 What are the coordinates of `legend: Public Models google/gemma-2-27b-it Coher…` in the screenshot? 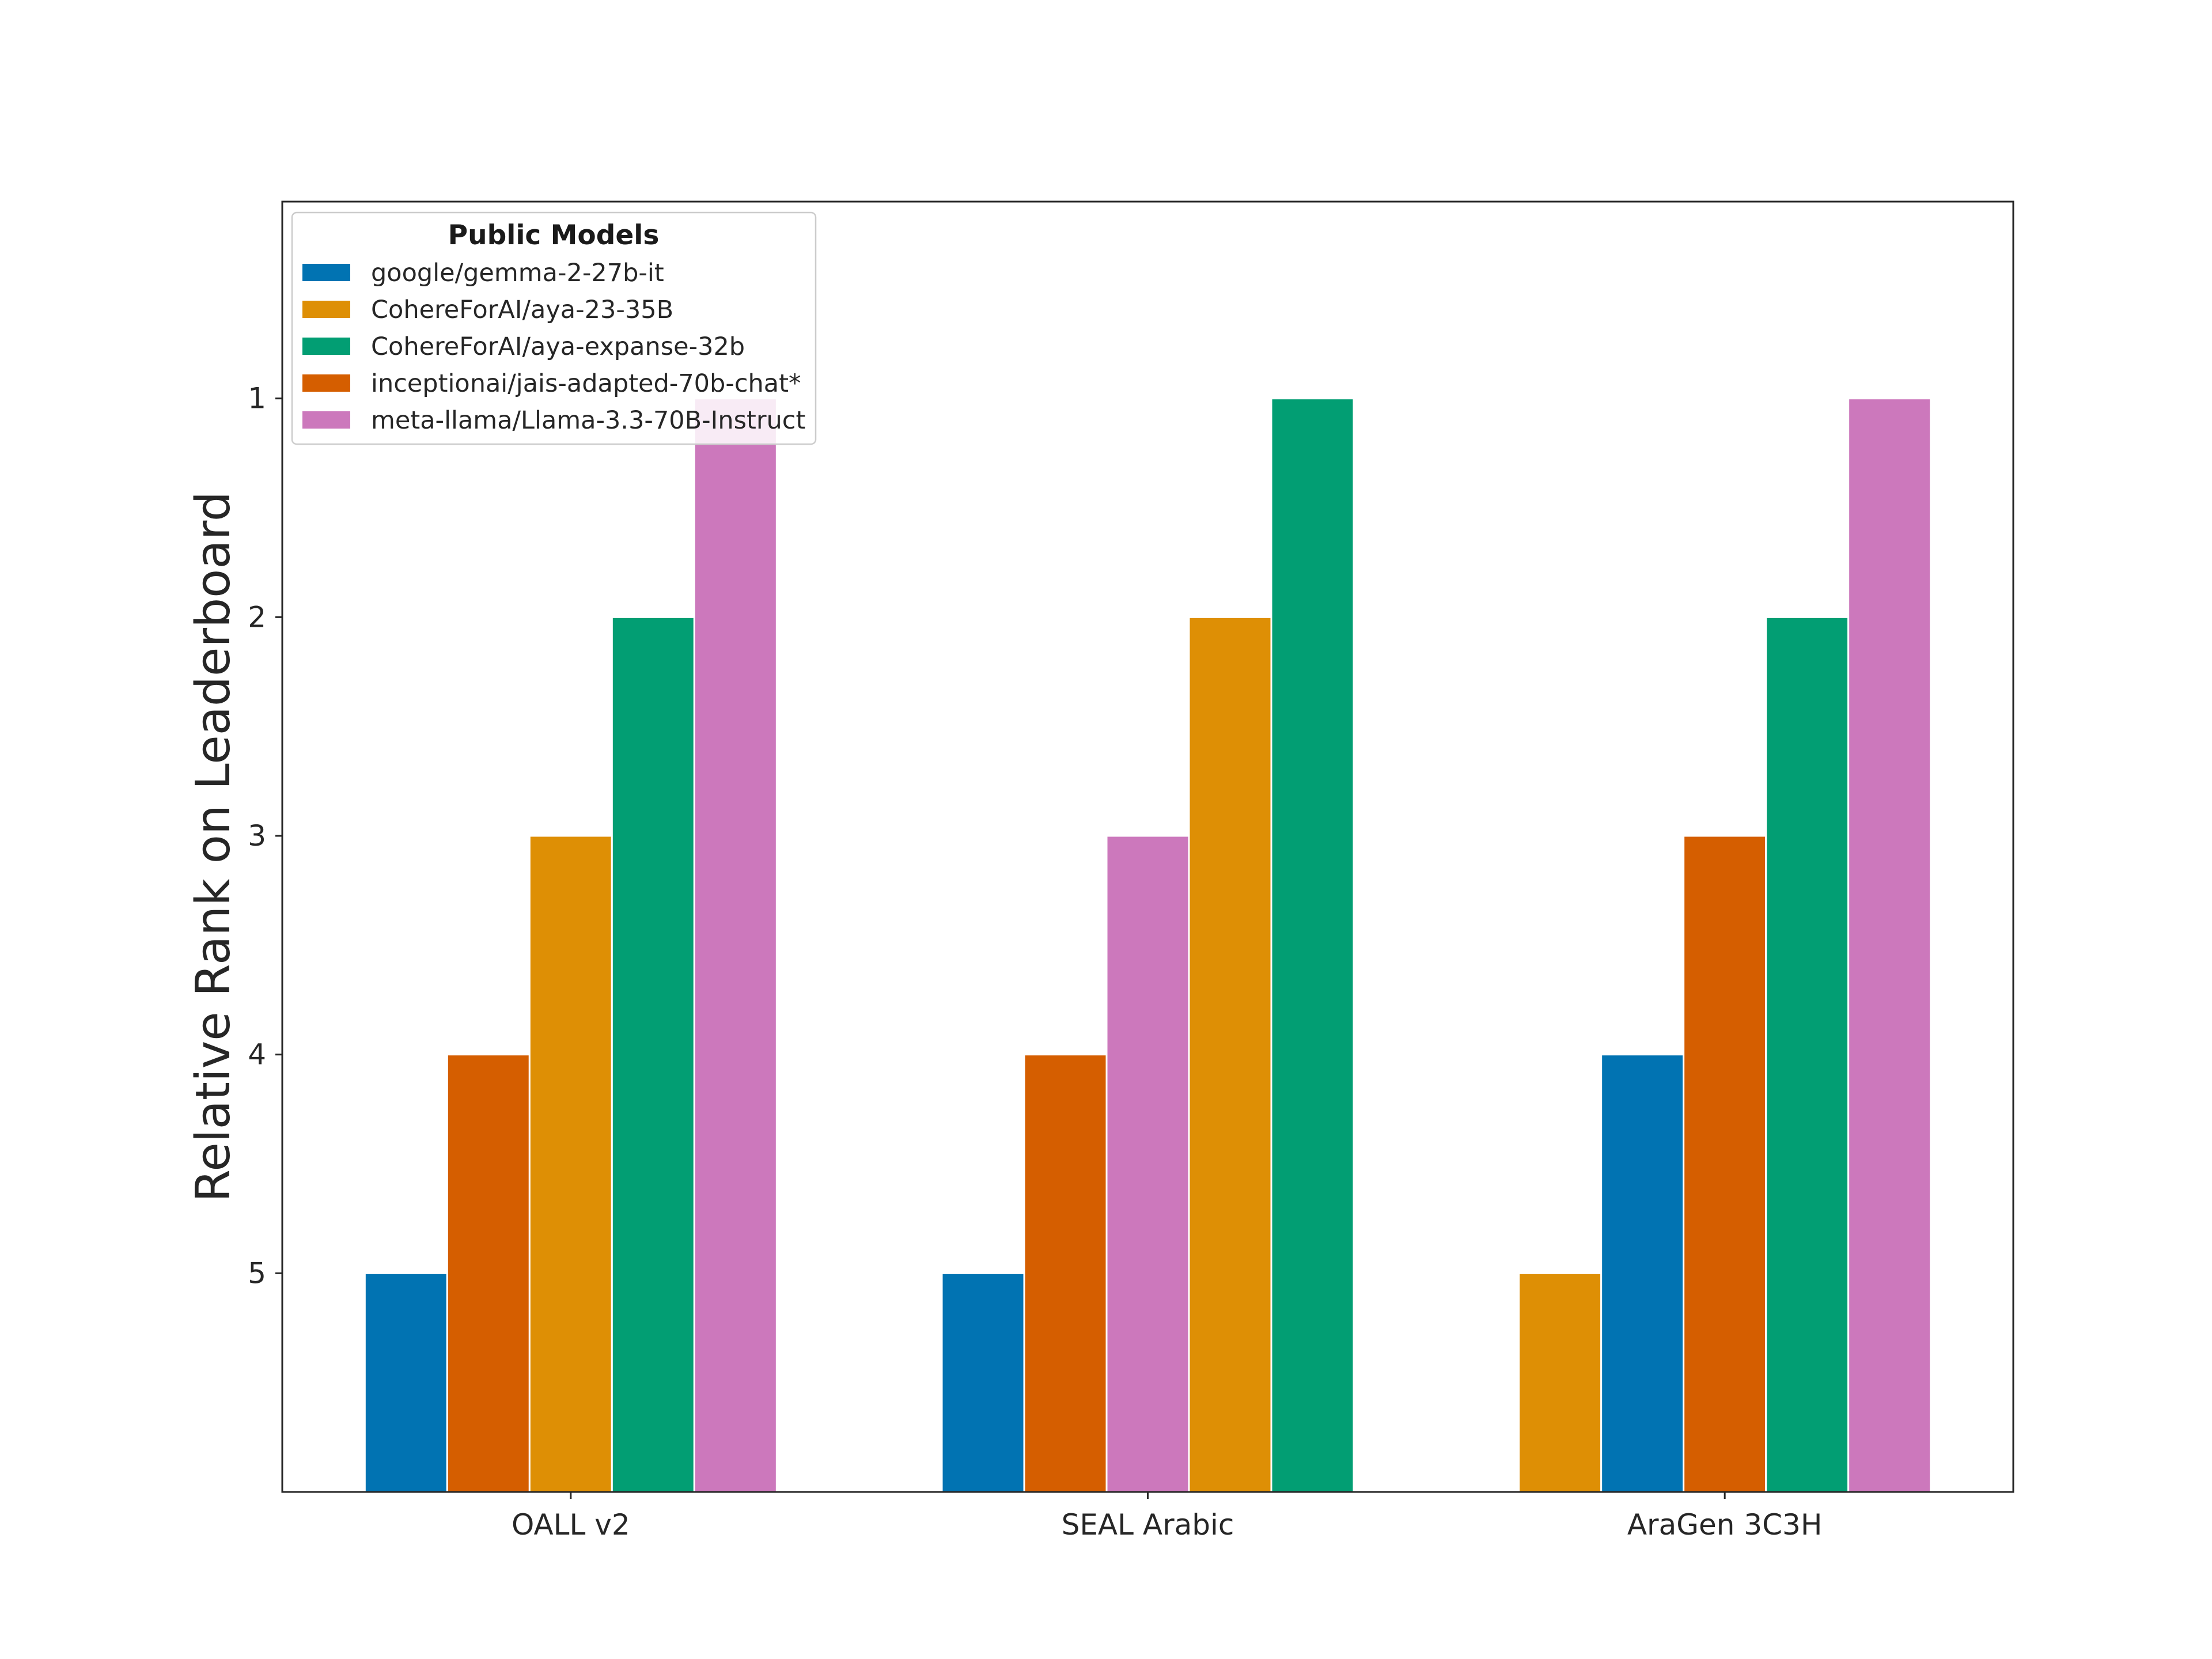 It's located at (554, 328).